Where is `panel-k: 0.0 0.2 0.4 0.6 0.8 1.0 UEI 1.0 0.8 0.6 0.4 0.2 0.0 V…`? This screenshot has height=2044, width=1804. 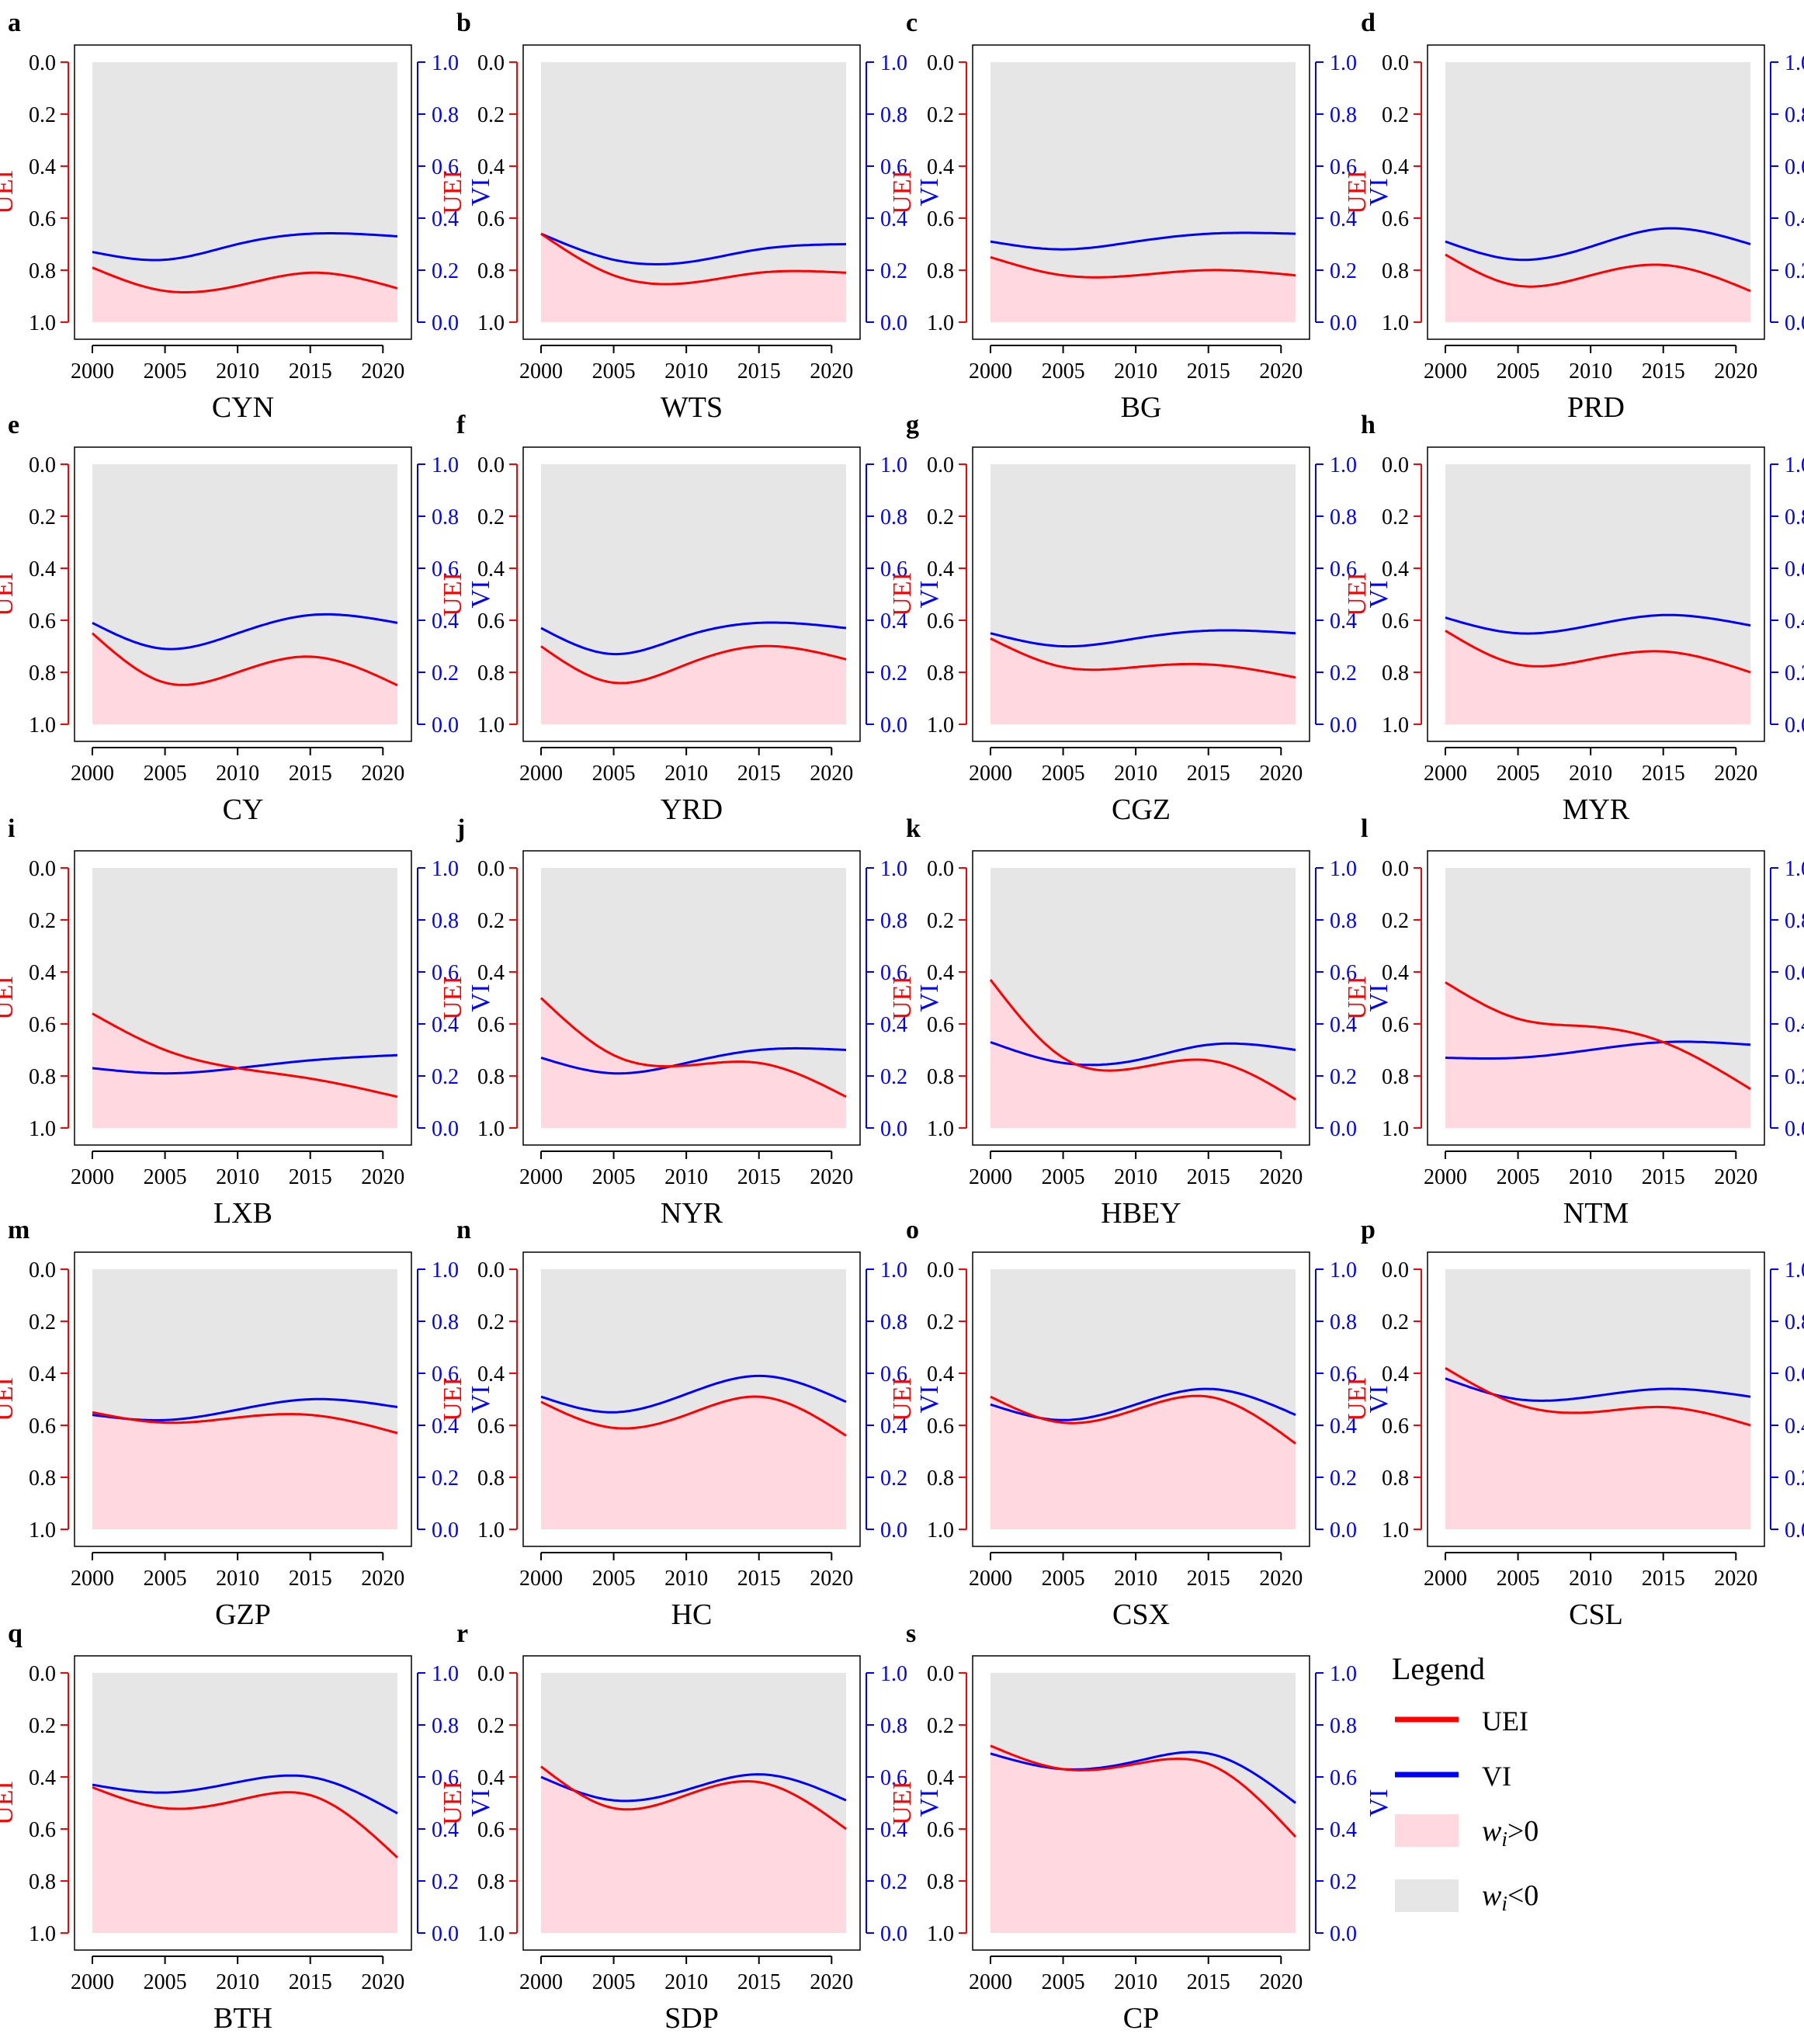 panel-k: 0.0 0.2 0.4 0.6 0.8 1.0 UEI 1.0 0.8 0.6 0.4 0.2 0.0 V… is located at coordinates (1140, 1022).